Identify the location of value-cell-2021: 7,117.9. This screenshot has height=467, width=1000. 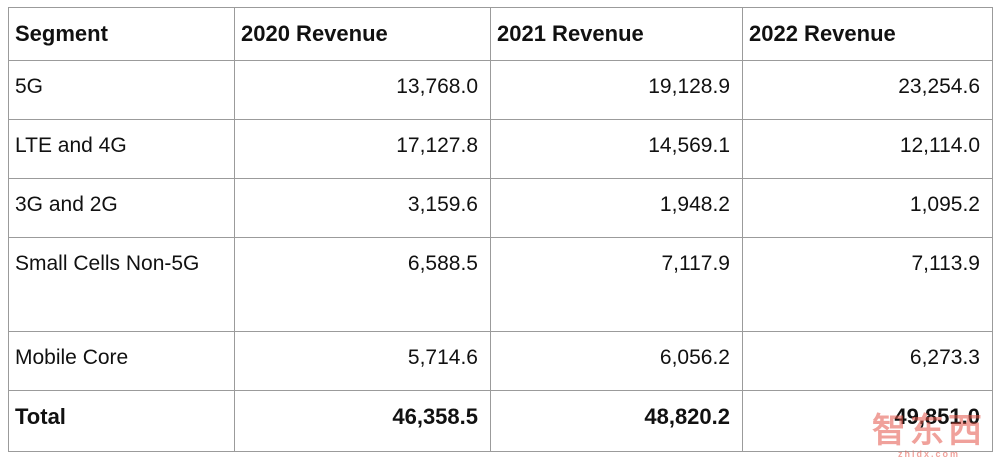
(616, 284).